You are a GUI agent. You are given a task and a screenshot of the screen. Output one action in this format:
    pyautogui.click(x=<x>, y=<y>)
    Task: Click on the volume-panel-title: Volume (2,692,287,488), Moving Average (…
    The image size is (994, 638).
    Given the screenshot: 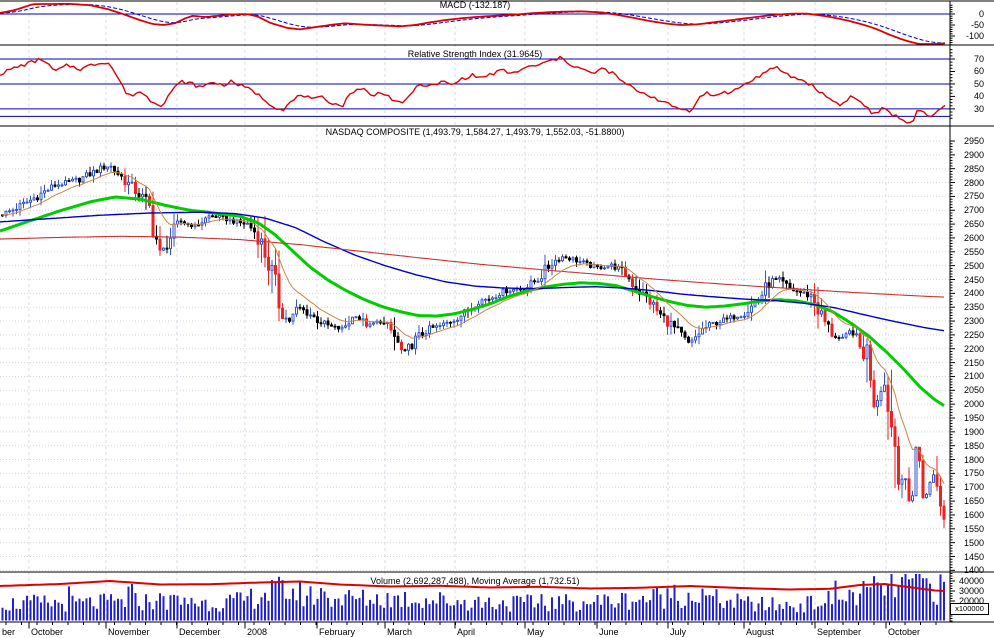 What is the action you would take?
    pyautogui.click(x=475, y=581)
    